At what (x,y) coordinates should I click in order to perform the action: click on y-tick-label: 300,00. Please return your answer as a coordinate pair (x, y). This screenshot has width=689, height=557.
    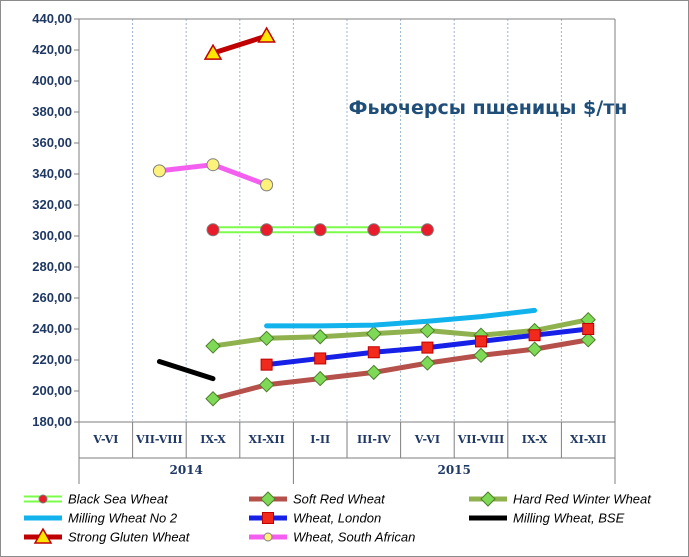
    Looking at the image, I should click on (52, 235).